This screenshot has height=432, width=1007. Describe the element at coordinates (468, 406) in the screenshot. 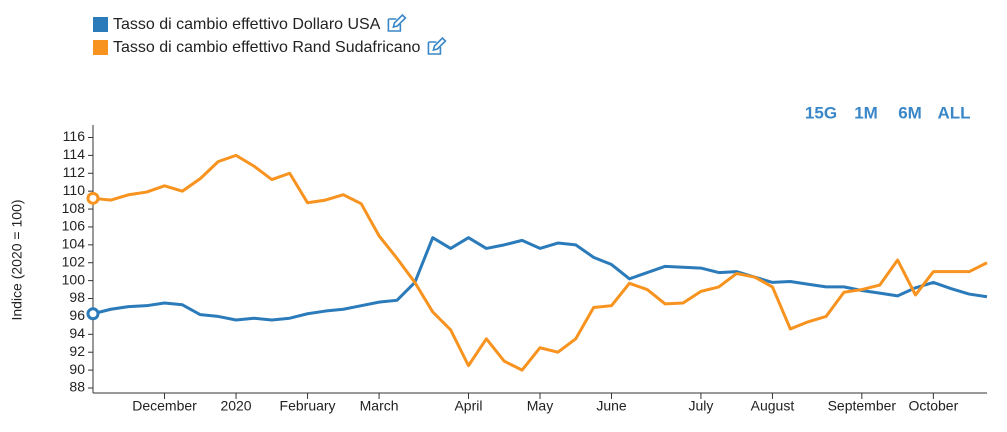

I see `x-tick-label: April` at that location.